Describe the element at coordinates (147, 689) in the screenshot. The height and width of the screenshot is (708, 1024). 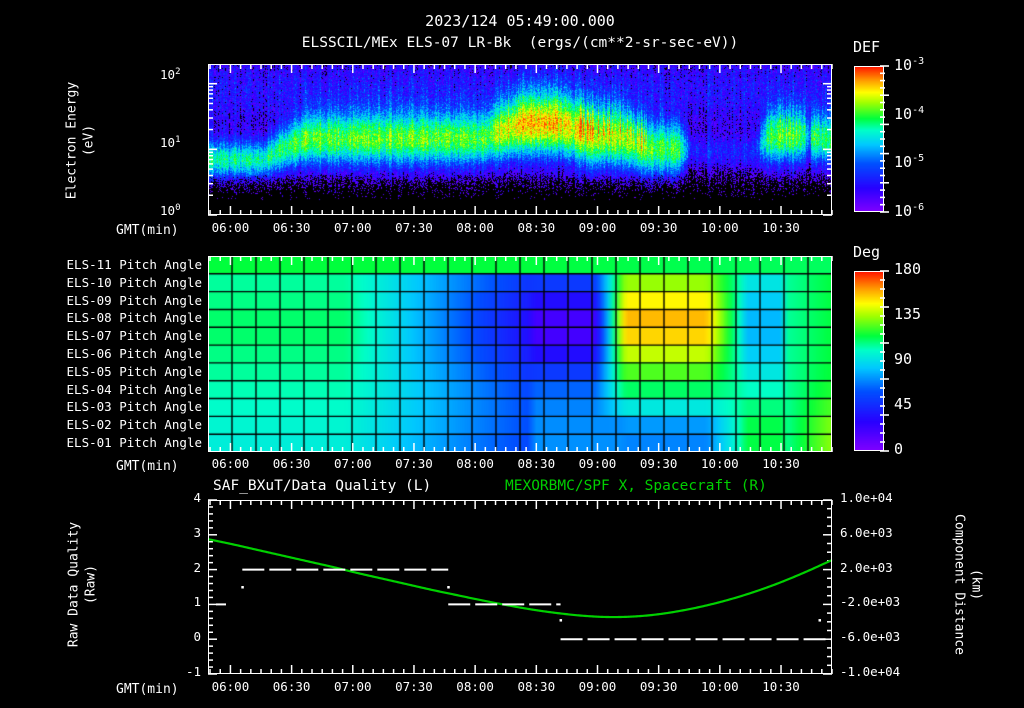
I see `bottom-panel-xlabel: GMT(min)` at that location.